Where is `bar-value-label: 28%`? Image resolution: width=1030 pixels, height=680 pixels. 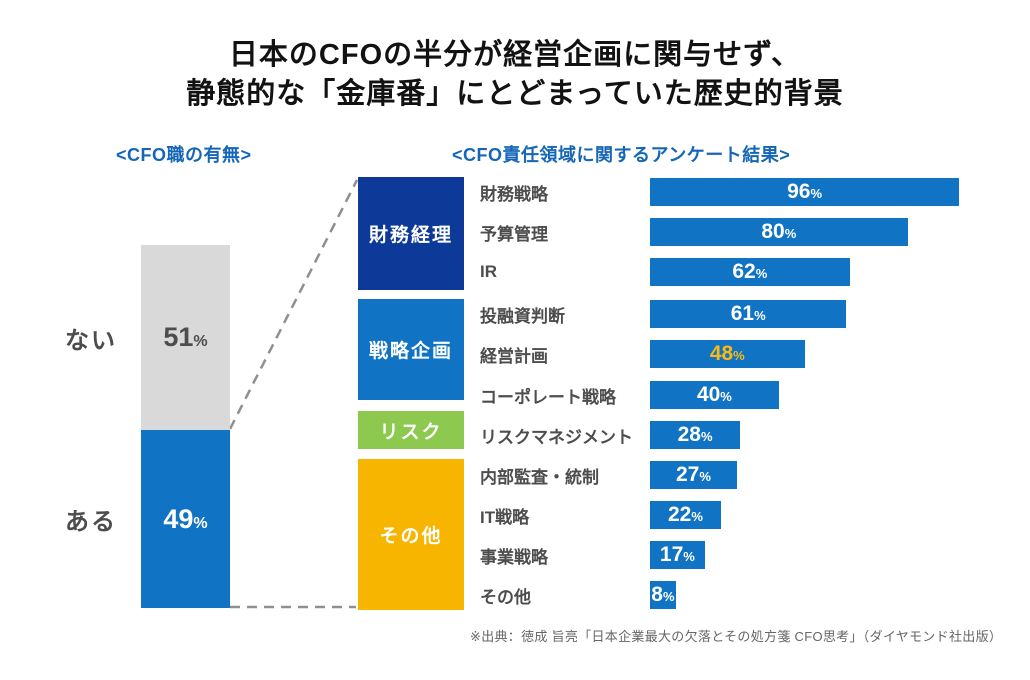 bar-value-label: 28% is located at coordinates (695, 434).